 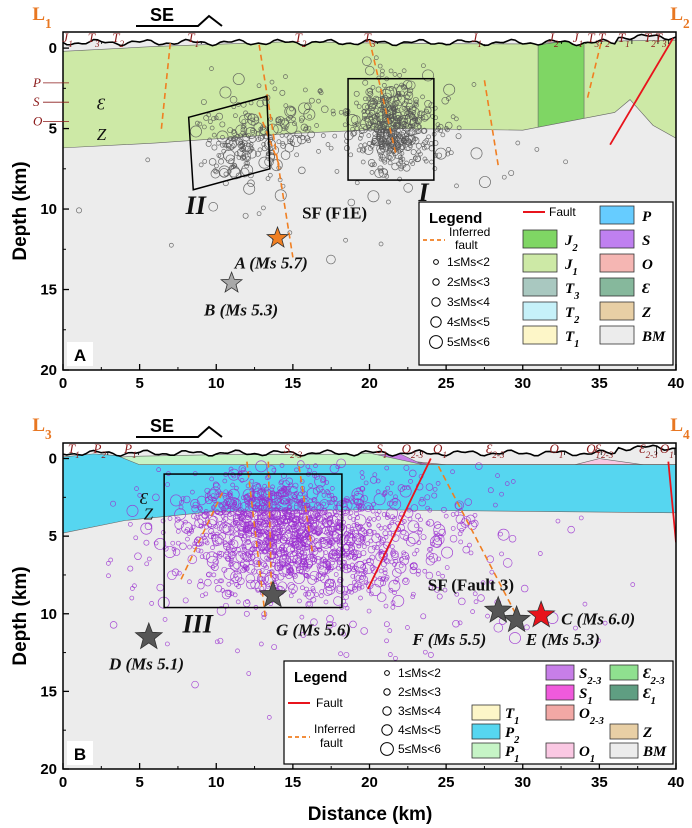 What do you see at coordinates (419, 692) in the screenshot?
I see `legend-magnitude-text: 2≤Ms<3` at bounding box center [419, 692].